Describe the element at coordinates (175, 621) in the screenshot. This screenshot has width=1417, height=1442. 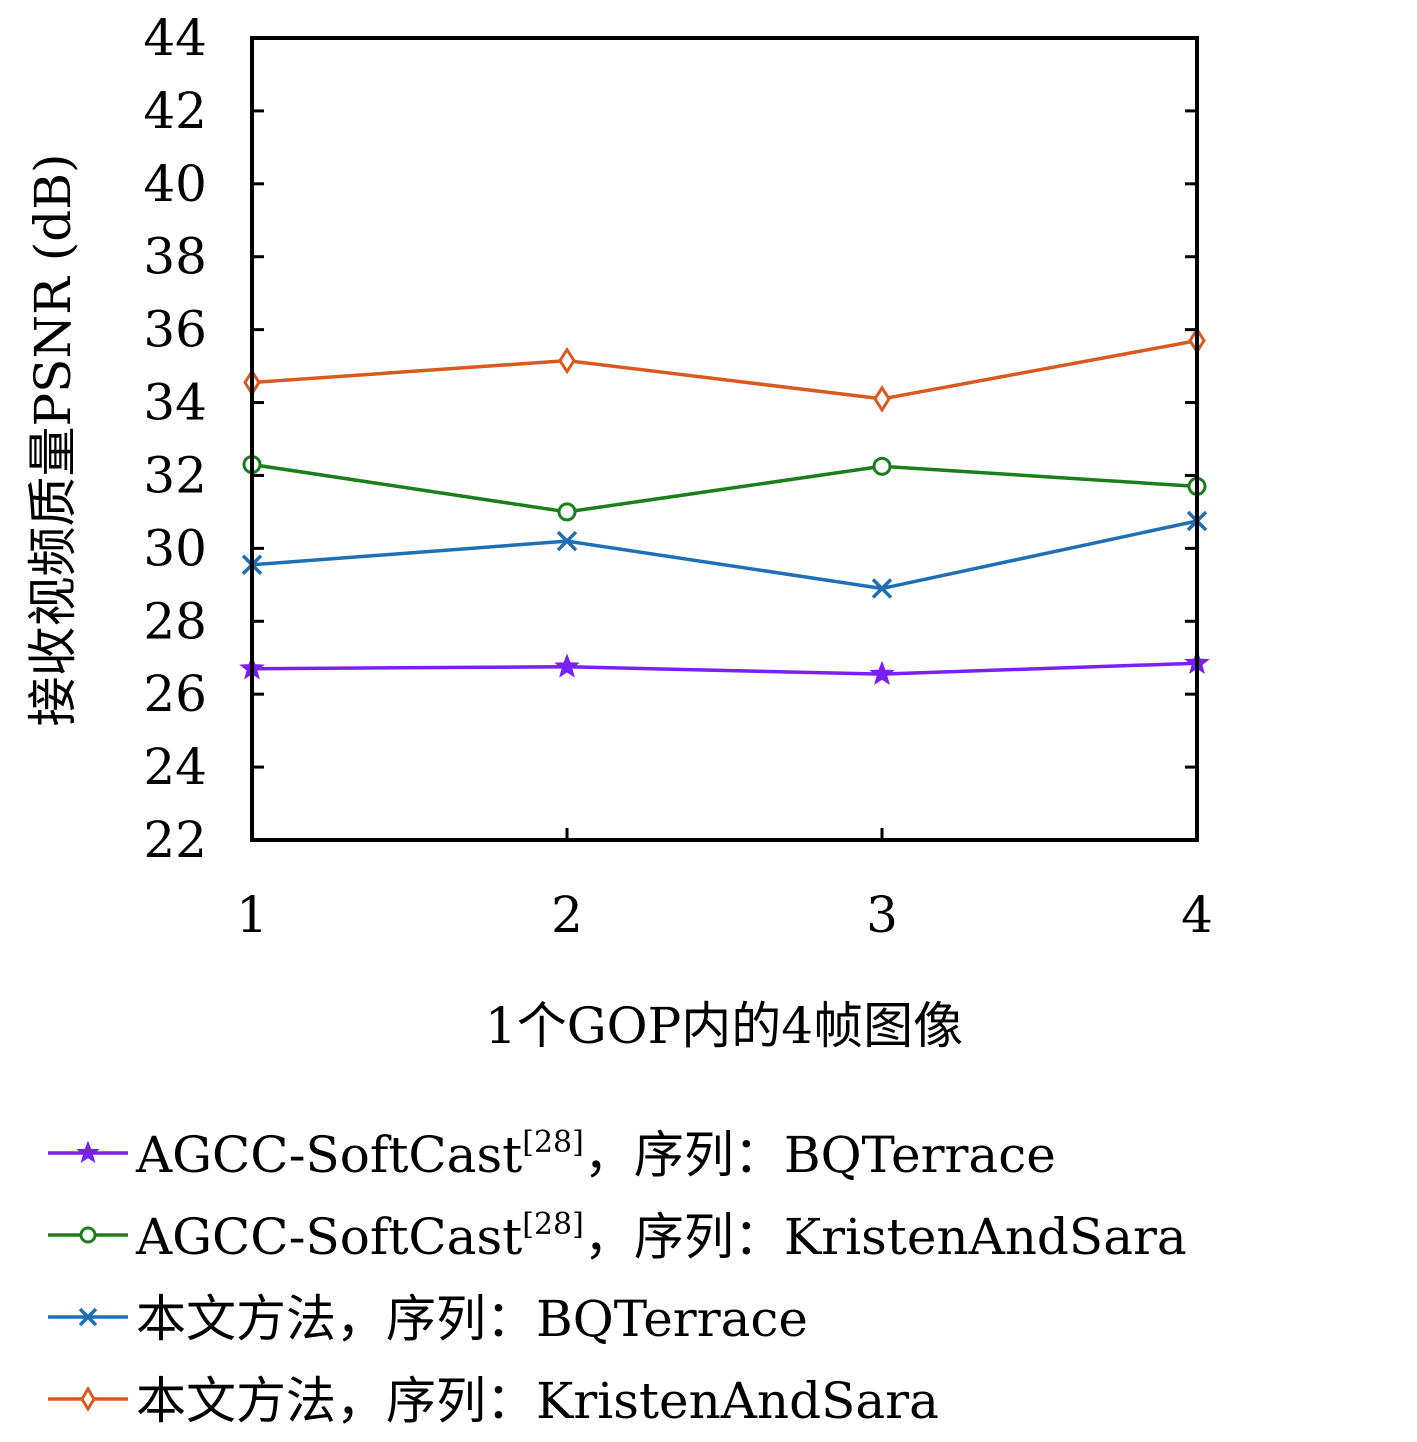
I see `y-tick-label: 28` at that location.